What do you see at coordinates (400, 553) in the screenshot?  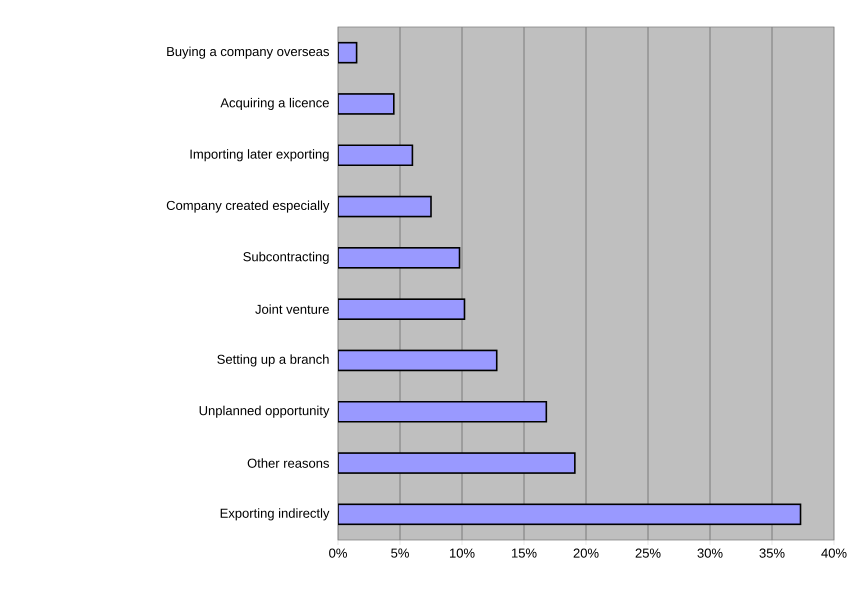 I see `x-tick-label: 5%` at bounding box center [400, 553].